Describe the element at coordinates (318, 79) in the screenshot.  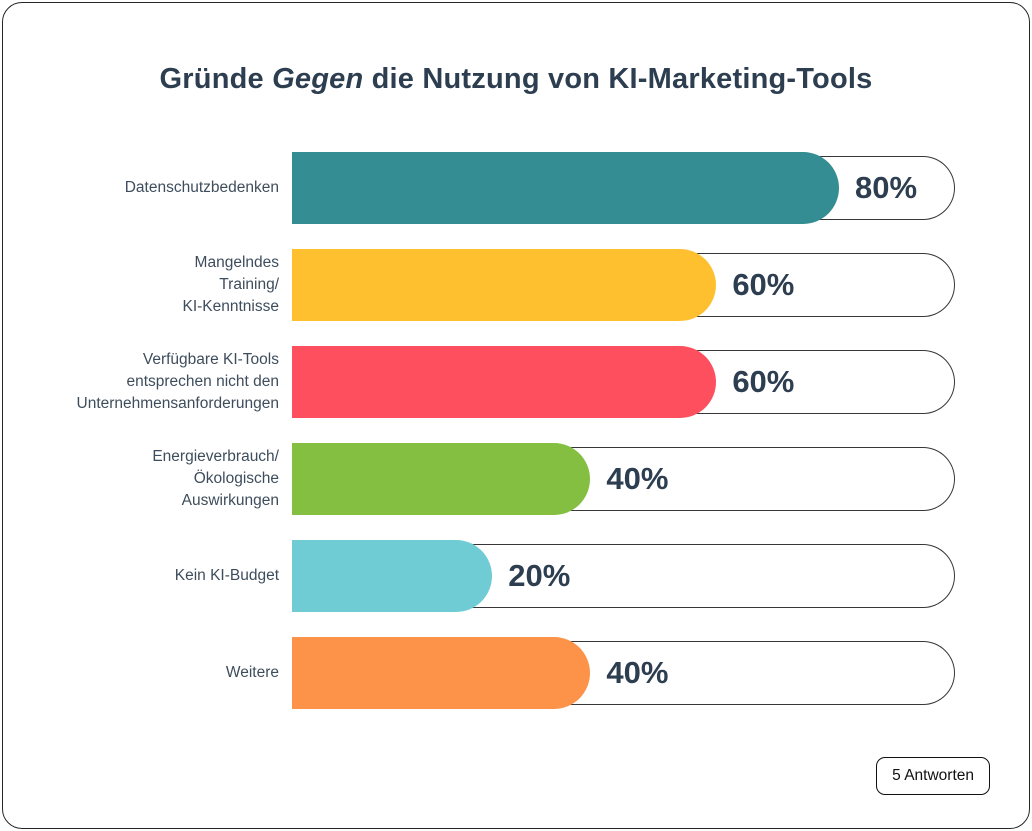
I see `chart-title-italic: Gegen` at that location.